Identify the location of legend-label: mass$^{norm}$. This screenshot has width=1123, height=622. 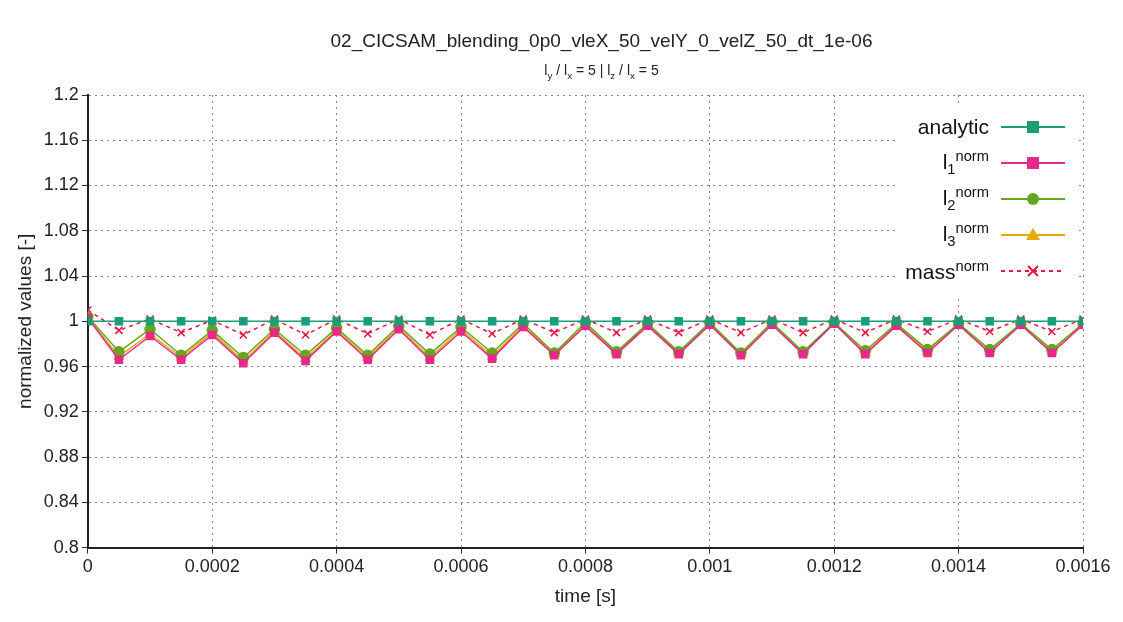
(947, 271).